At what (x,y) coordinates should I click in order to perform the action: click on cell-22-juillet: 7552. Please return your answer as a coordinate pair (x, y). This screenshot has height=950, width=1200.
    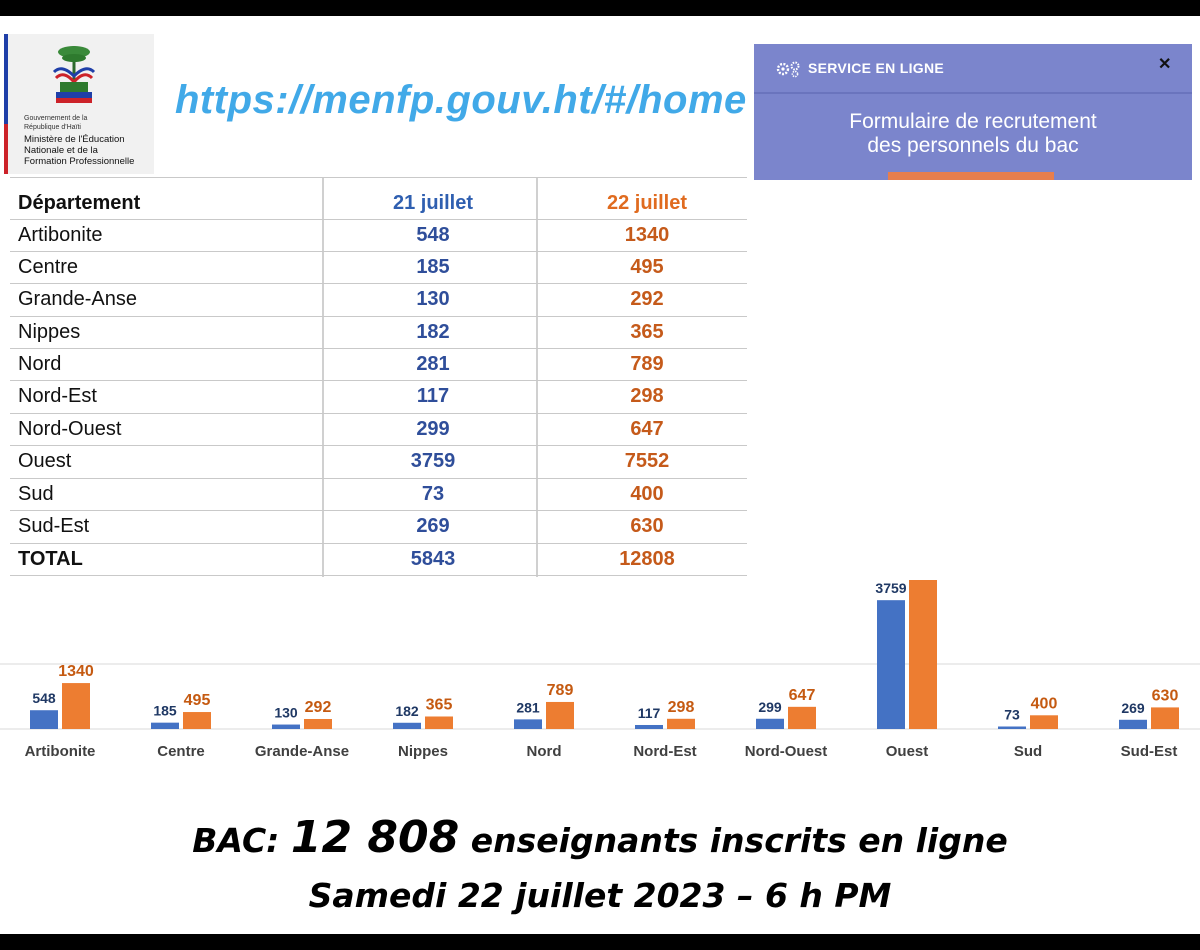
    Looking at the image, I should click on (647, 461).